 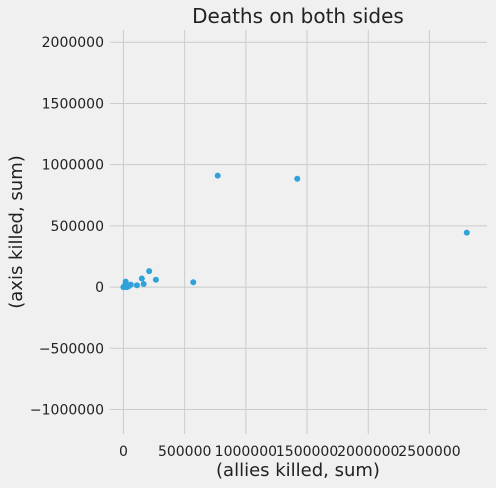 I want to click on x-tick-label: 500000, so click(x=184, y=452).